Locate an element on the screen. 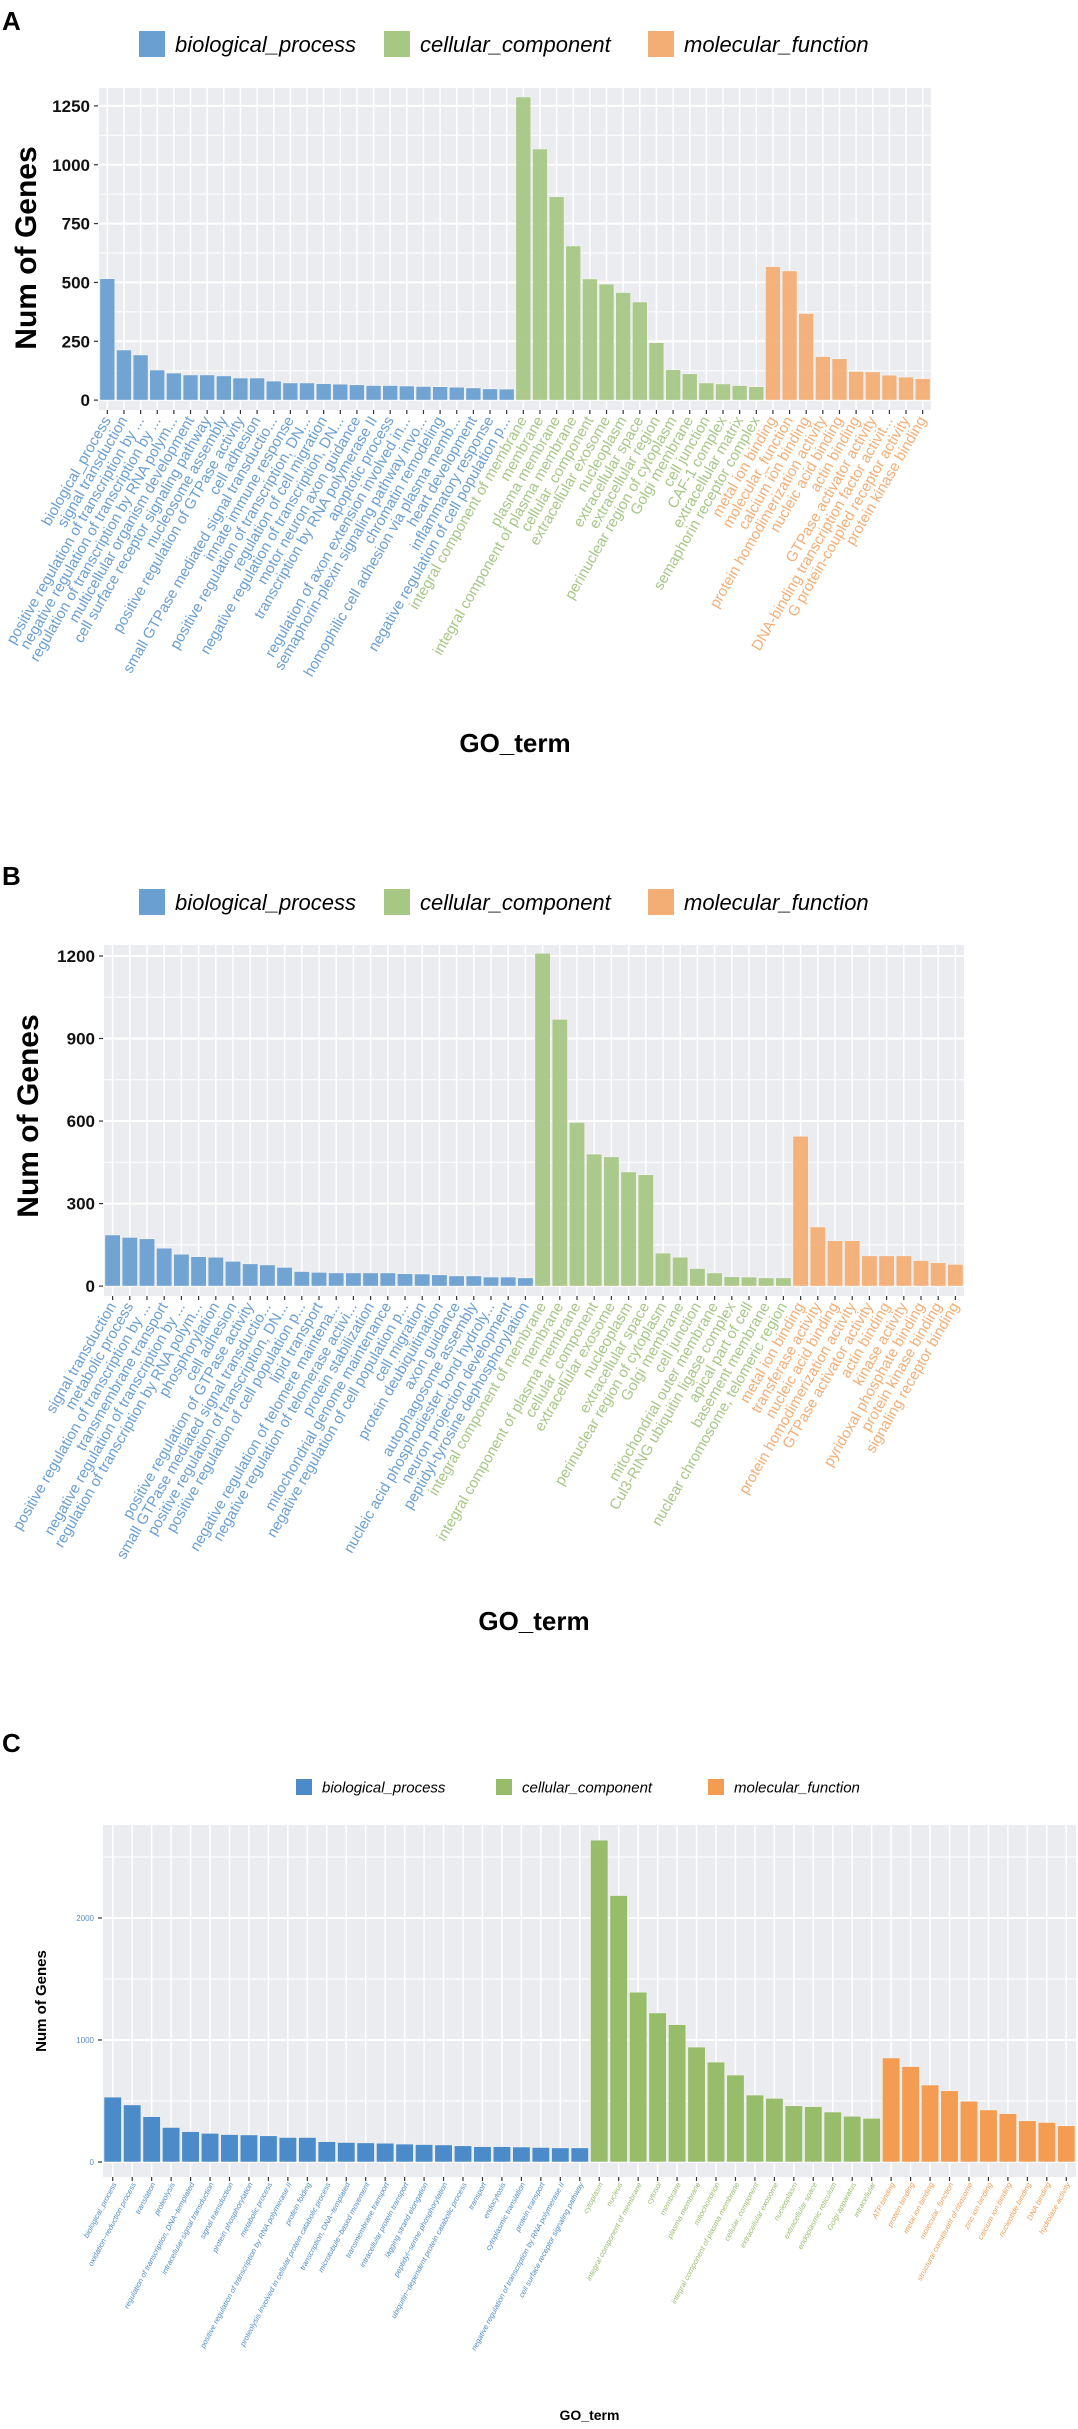 This screenshot has height=2429, width=1078. y-tick-label: 750 is located at coordinates (76, 224).